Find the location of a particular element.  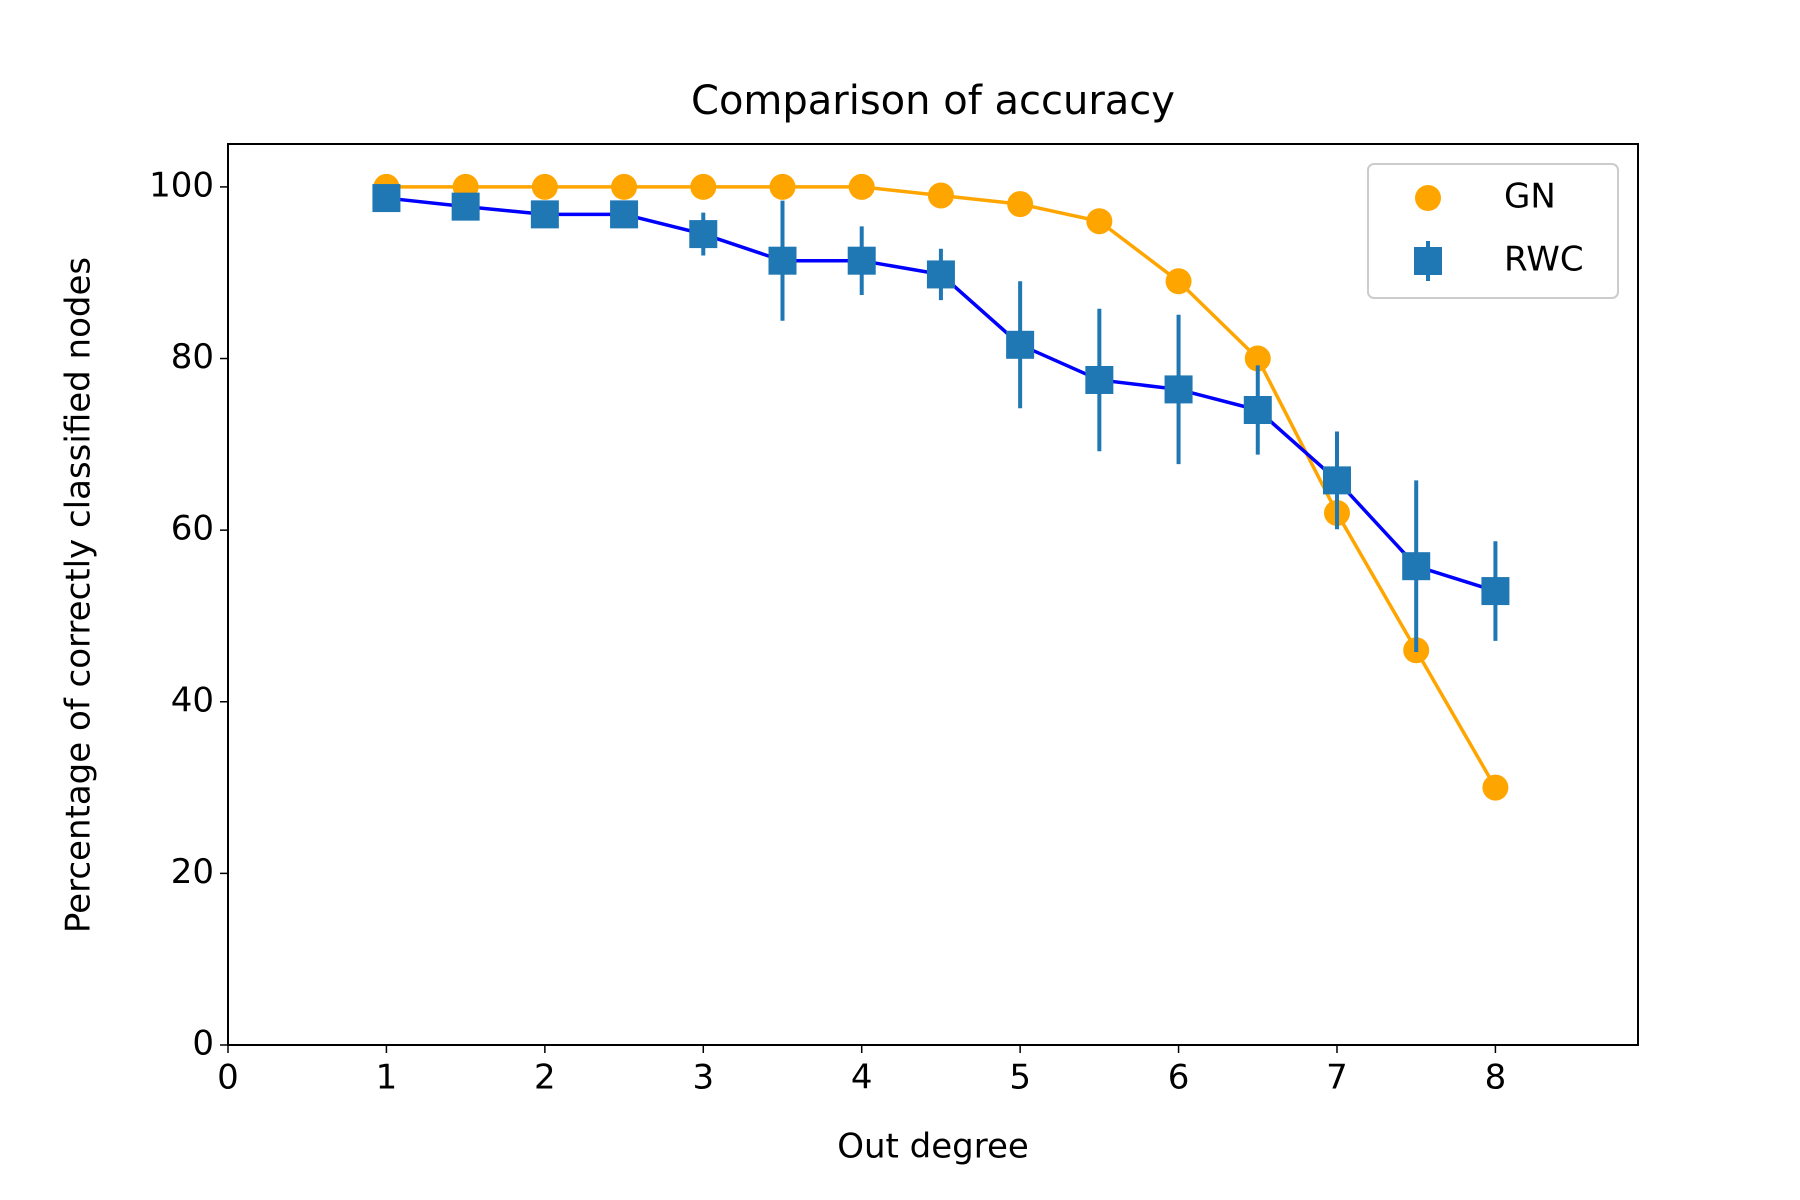

legend-label: RWC is located at coordinates (1544, 260).